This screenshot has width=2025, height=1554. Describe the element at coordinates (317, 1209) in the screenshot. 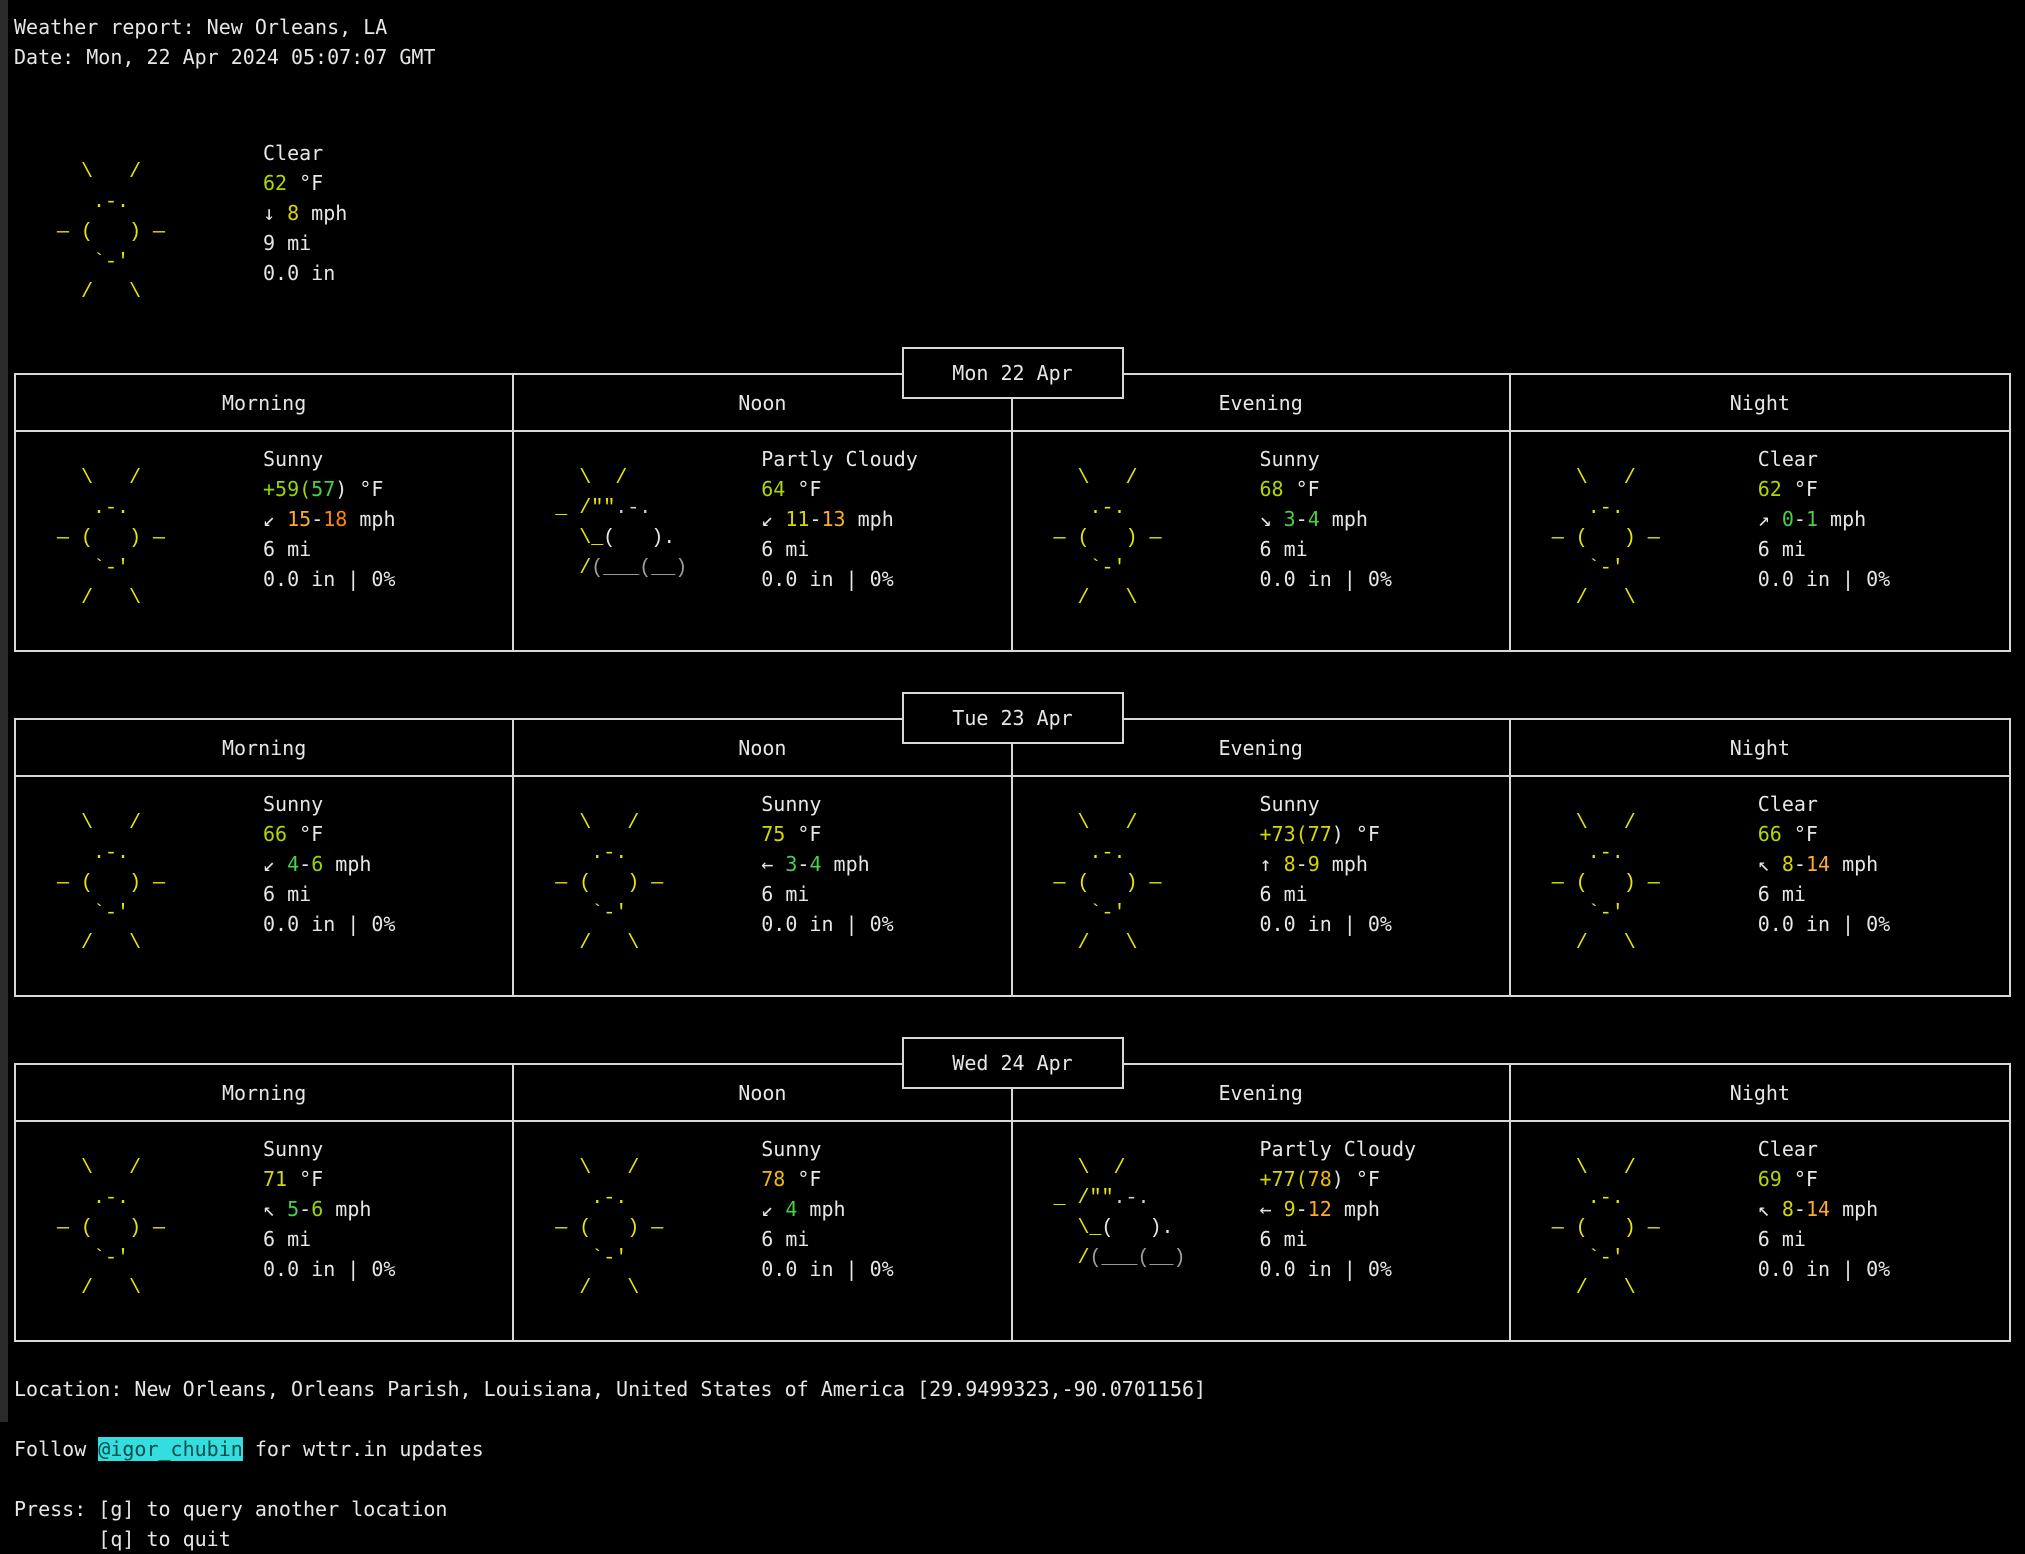

I see `wind-text: ↖ 5-6 mph` at that location.